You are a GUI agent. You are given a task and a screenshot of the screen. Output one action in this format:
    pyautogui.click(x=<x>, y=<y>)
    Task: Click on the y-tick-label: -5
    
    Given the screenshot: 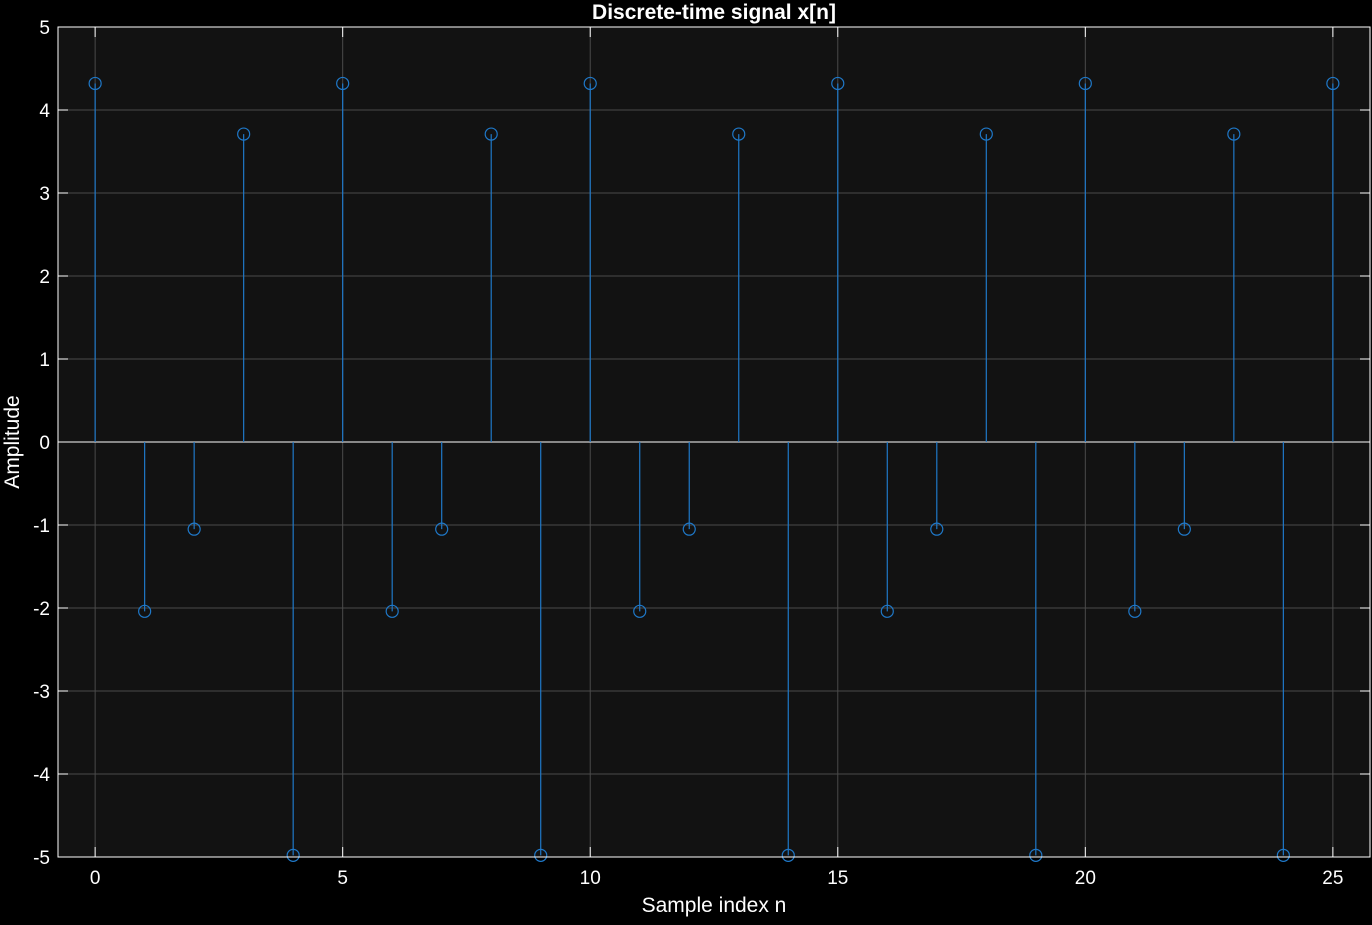 What is the action you would take?
    pyautogui.click(x=41, y=858)
    